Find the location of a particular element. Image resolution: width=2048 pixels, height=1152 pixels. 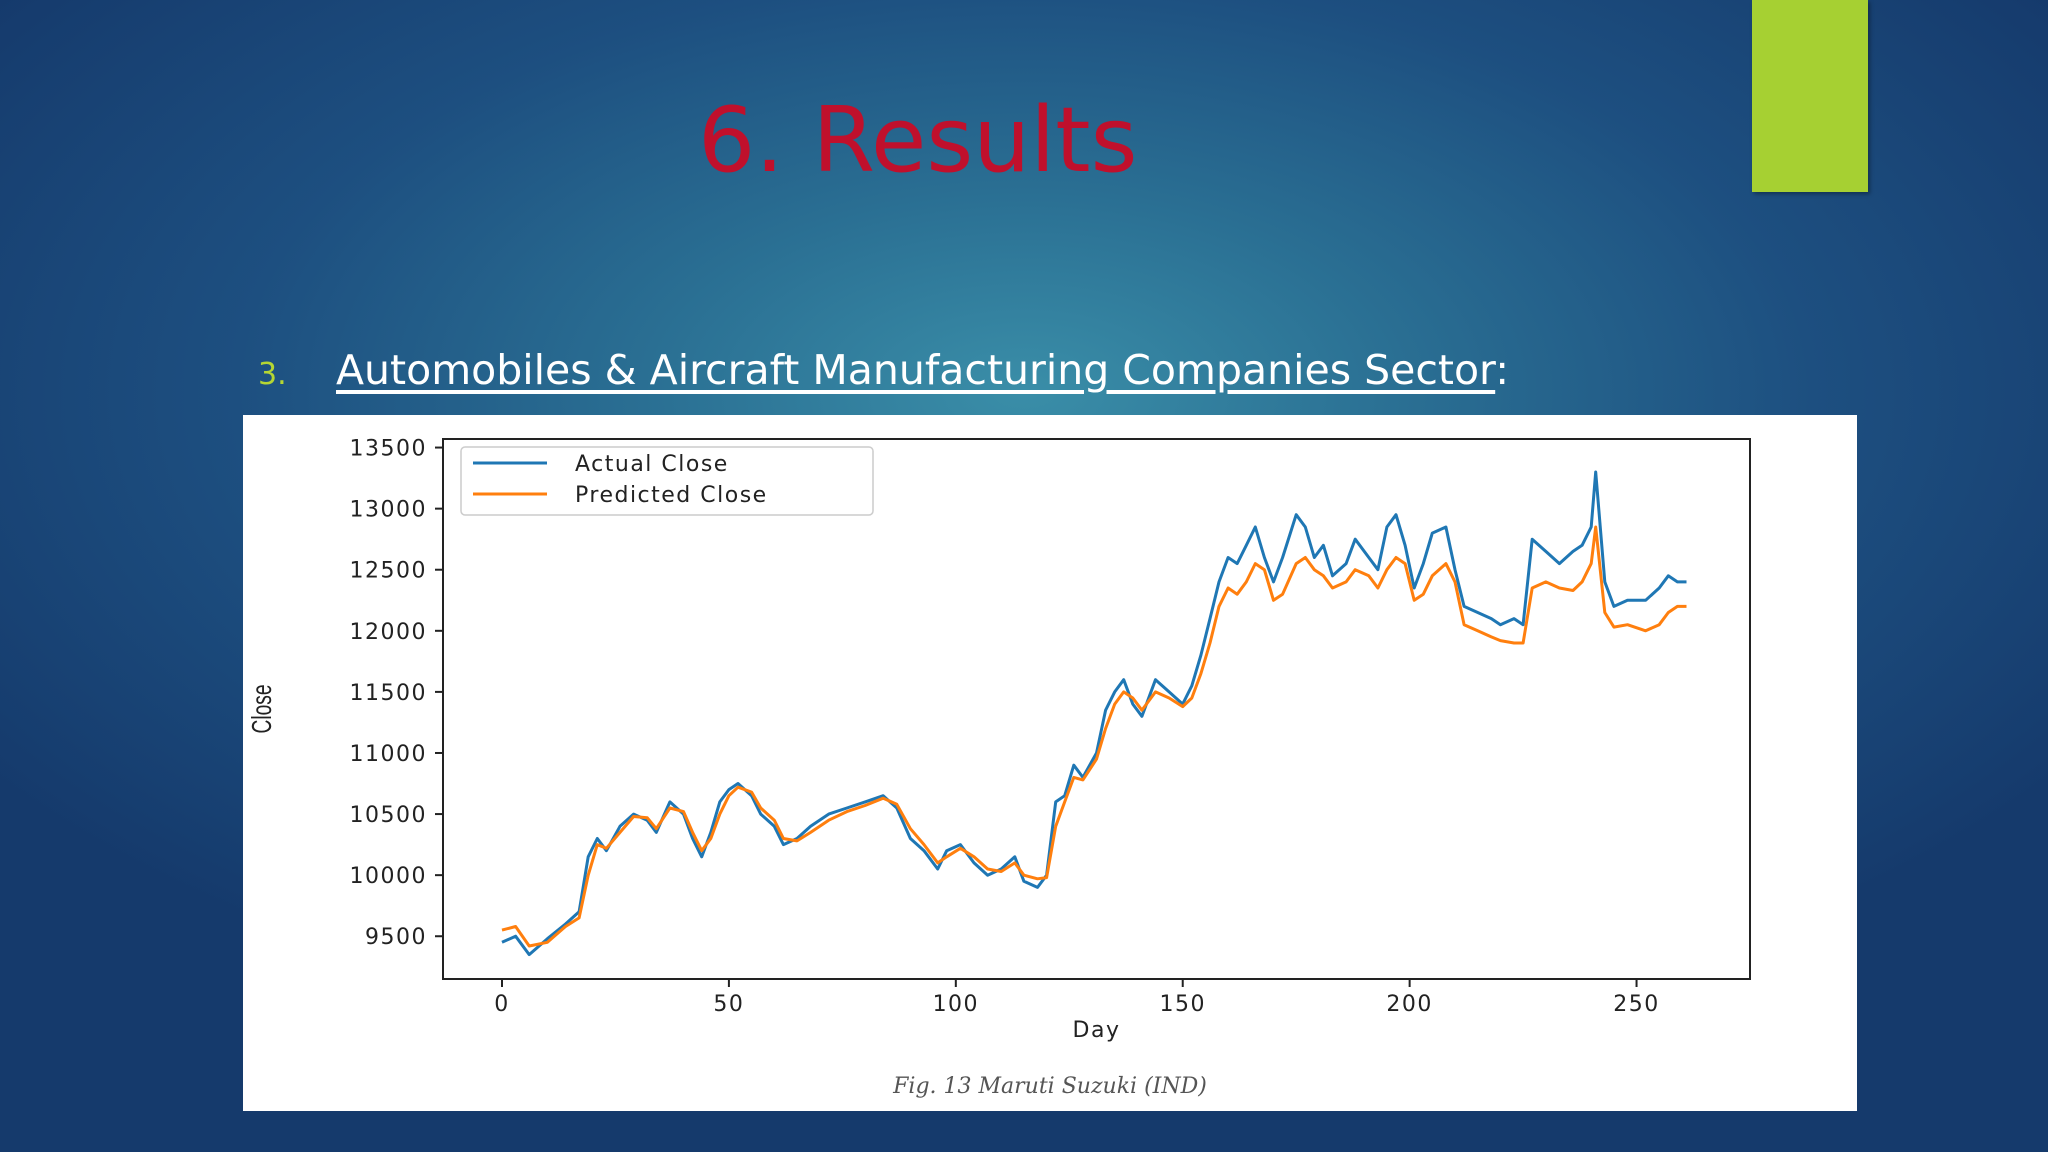

y-tick-label: 10500 is located at coordinates (389, 815).